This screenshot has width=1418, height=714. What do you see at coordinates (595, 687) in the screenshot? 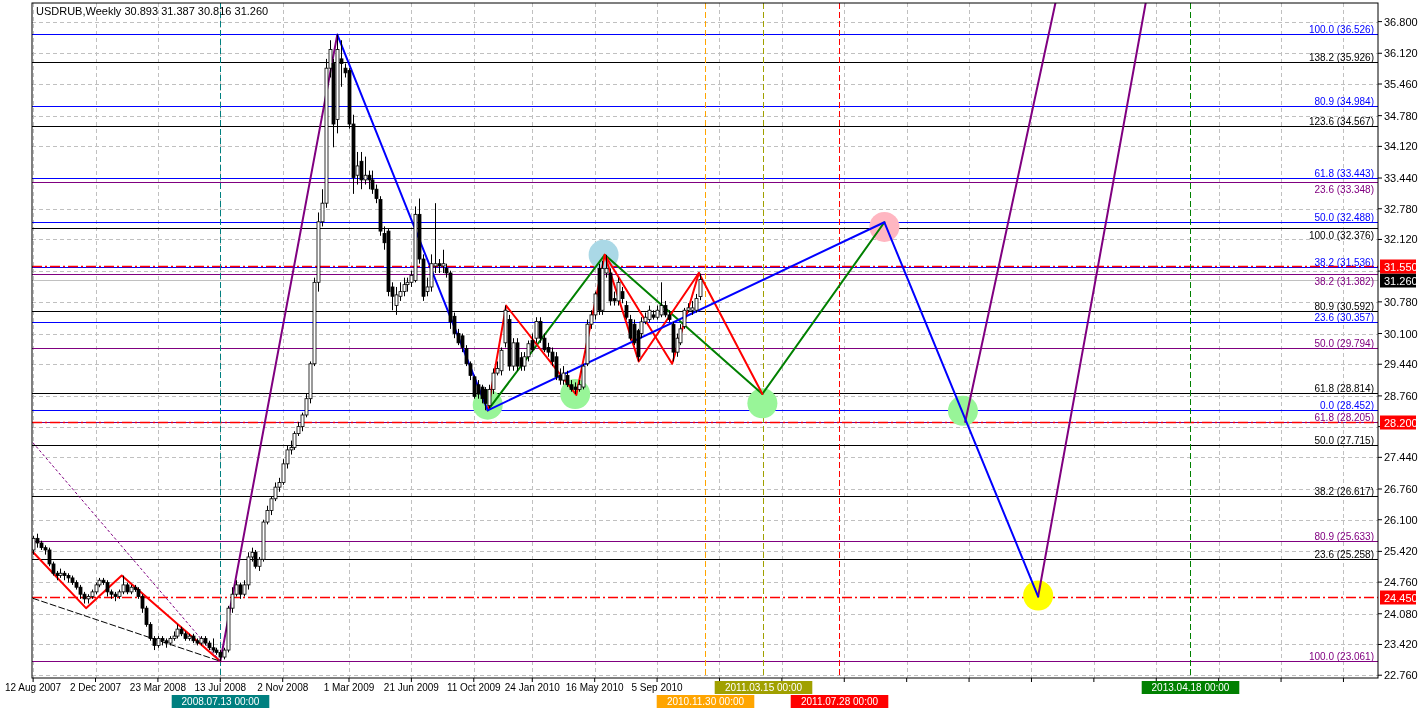
I see `x-tick-label: 16 May 2010` at bounding box center [595, 687].